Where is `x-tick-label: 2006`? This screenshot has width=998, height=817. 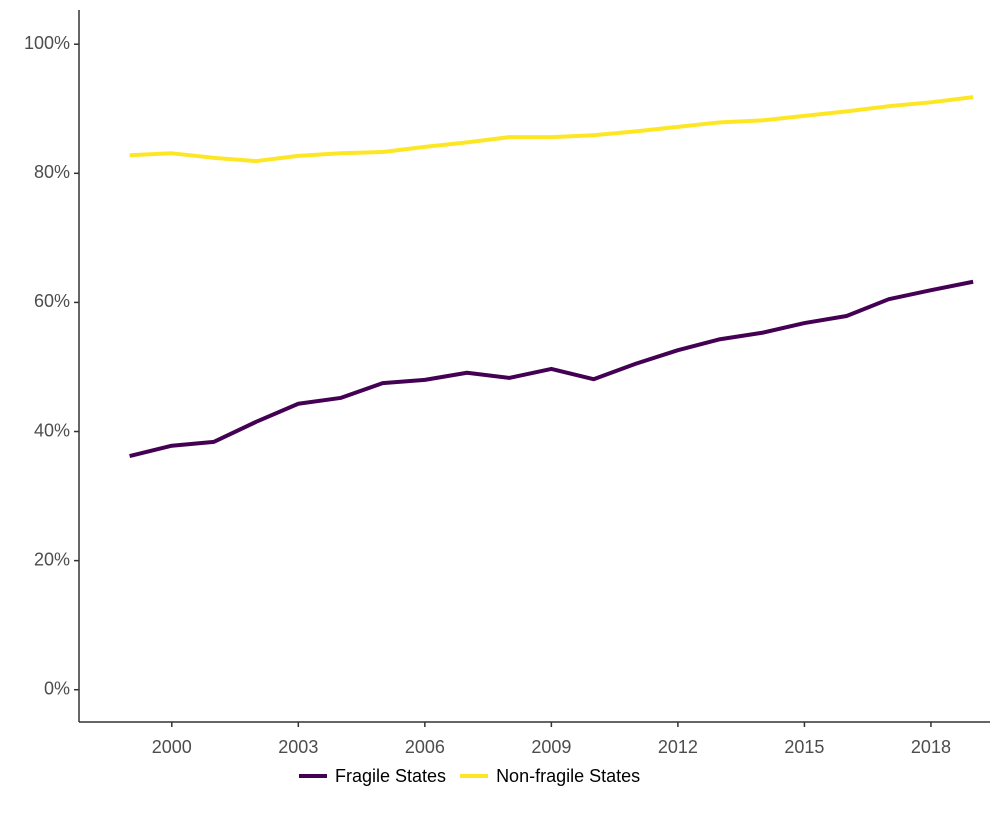
x-tick-label: 2006 is located at coordinates (425, 747).